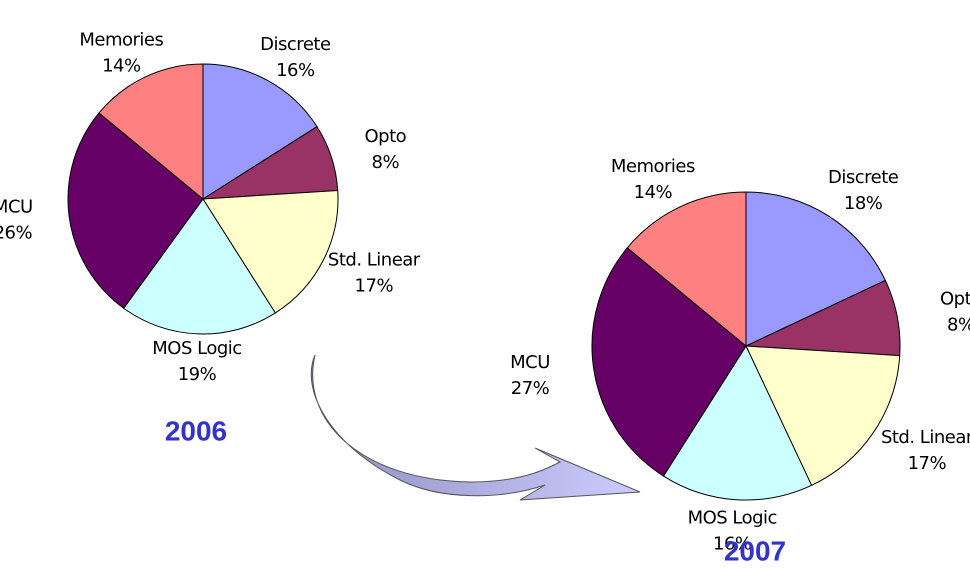 Image resolution: width=970 pixels, height=568 pixels. Describe the element at coordinates (197, 374) in the screenshot. I see `value-label: 19%` at that location.